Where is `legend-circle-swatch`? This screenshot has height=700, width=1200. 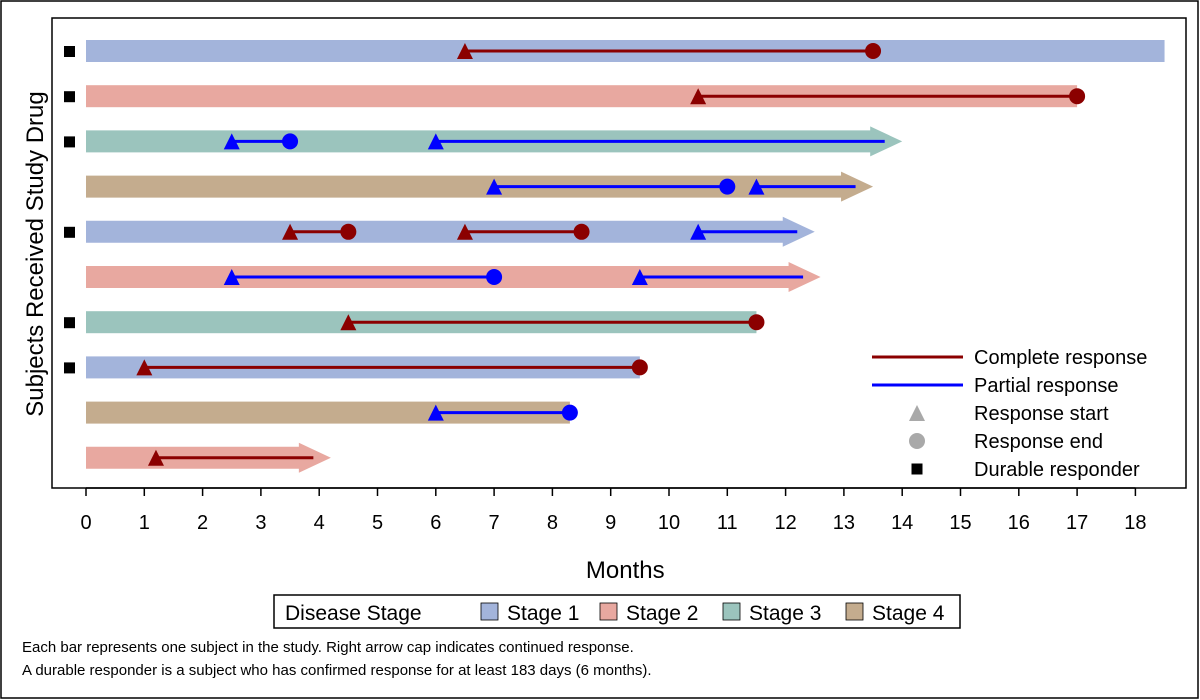
legend-circle-swatch is located at coordinates (917, 441).